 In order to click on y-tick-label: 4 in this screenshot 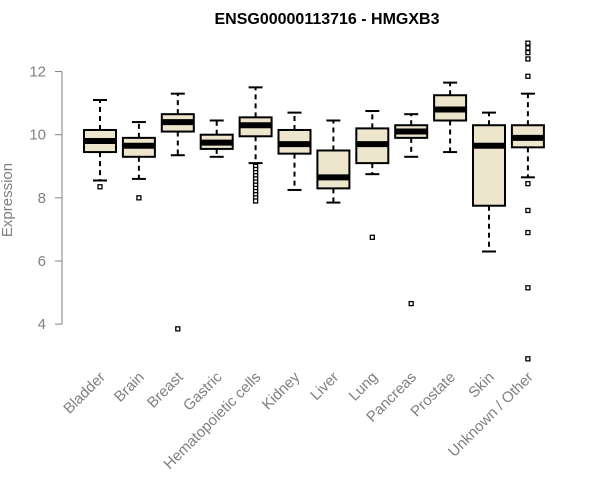, I will do `click(42, 324)`.